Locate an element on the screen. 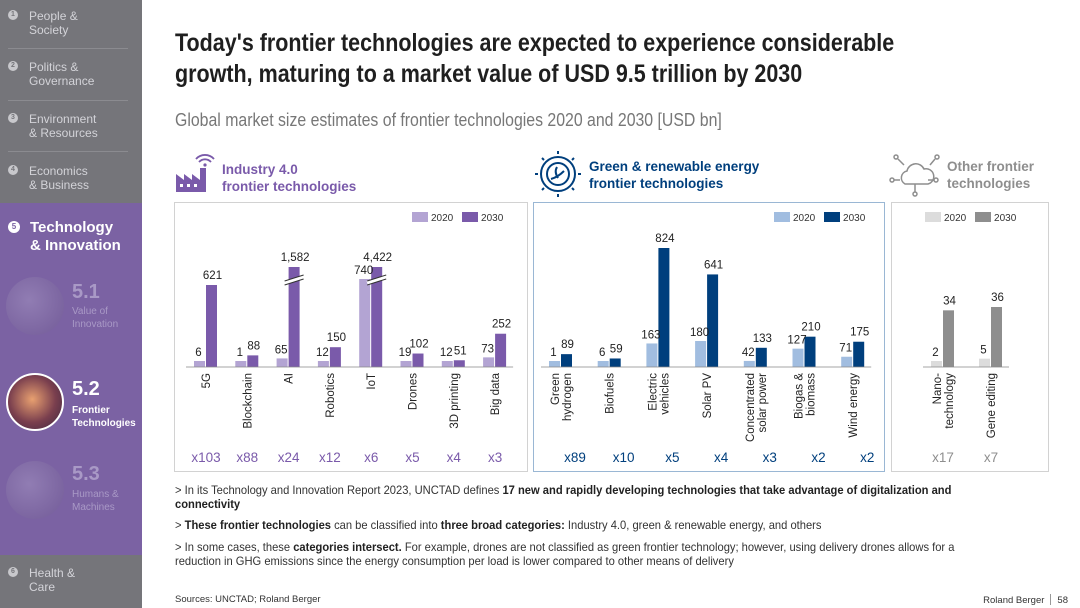 The width and height of the screenshot is (1080, 608). category-label: 3D printing is located at coordinates (455, 401).